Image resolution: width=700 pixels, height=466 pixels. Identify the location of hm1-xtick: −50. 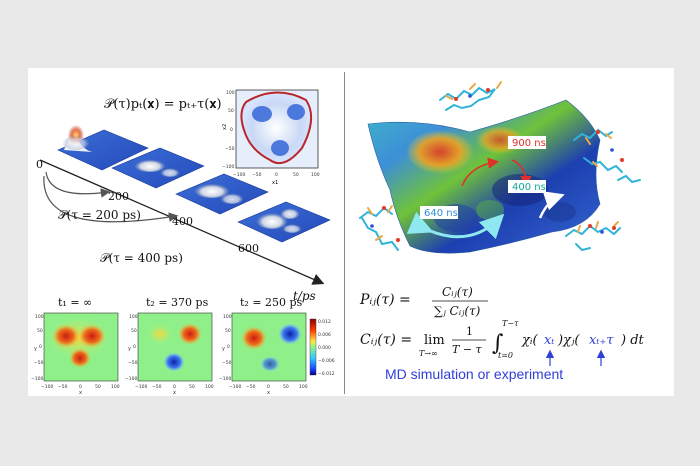
(63, 387).